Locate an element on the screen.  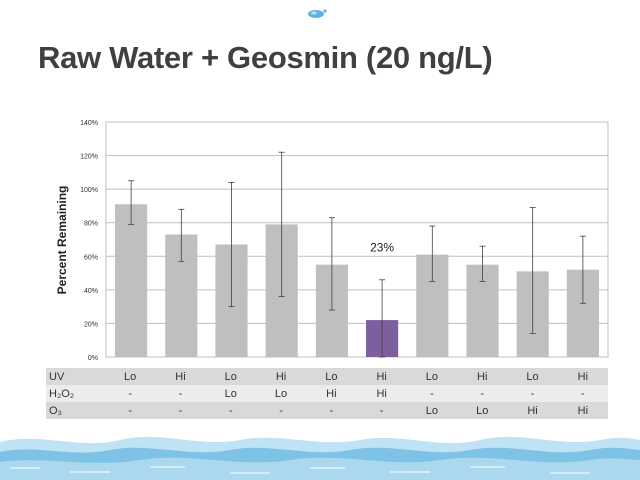
factor-row-label: UV is located at coordinates (75, 376).